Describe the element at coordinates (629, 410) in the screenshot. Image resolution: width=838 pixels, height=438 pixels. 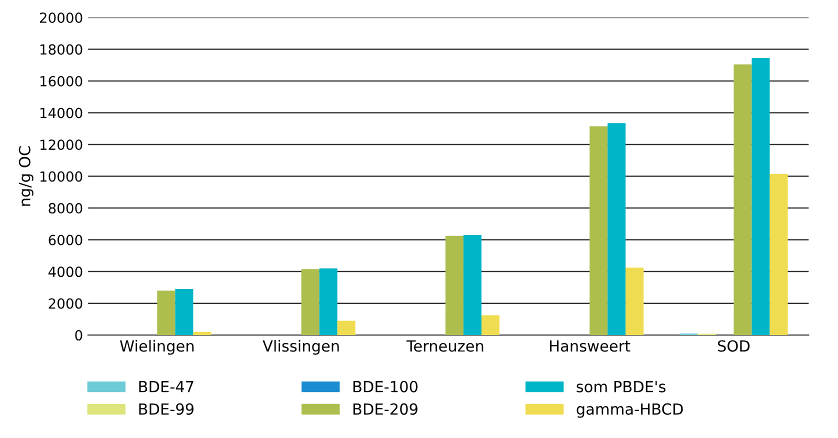
I see `legend-label: gamma-HBCD` at that location.